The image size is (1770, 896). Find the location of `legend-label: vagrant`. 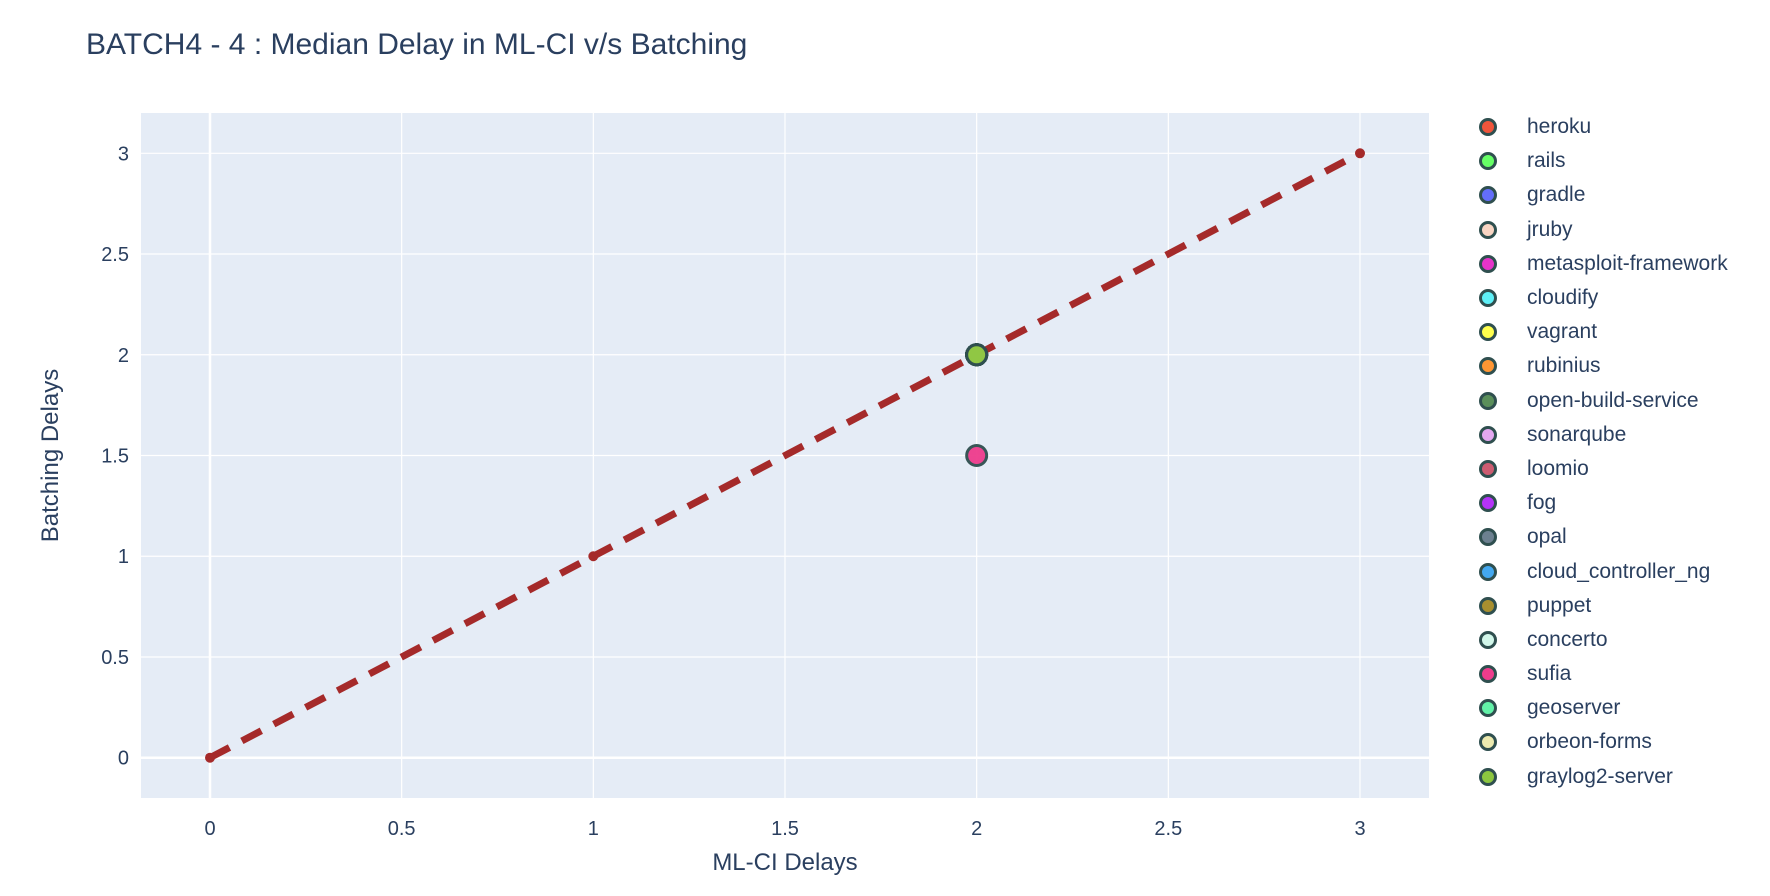

legend-label: vagrant is located at coordinates (1562, 332).